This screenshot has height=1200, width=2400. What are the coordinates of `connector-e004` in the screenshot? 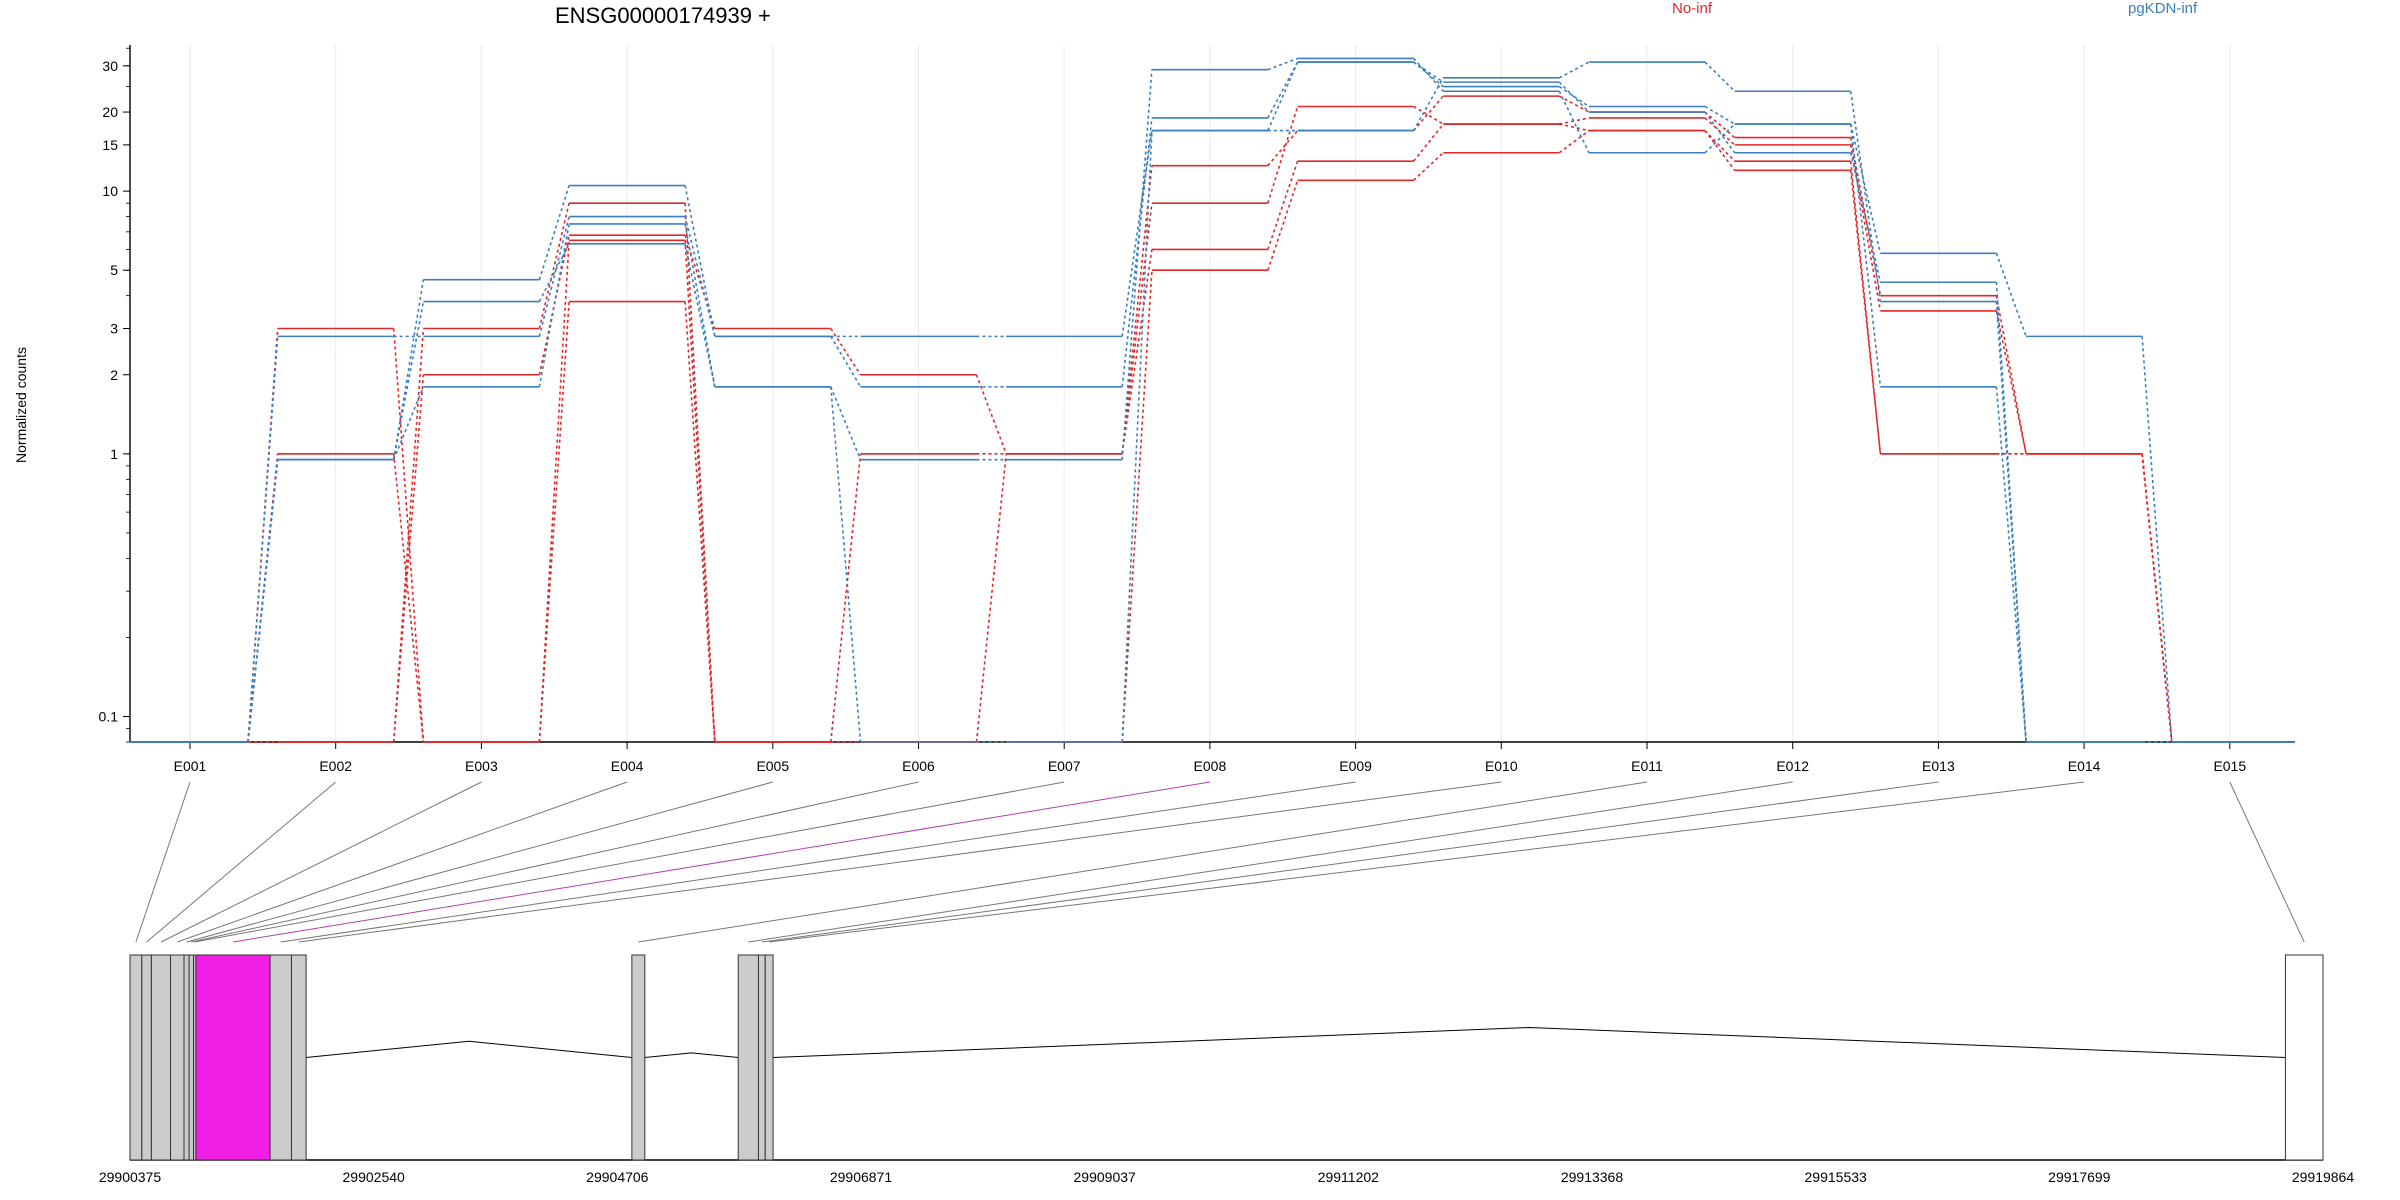 It's located at (402, 862).